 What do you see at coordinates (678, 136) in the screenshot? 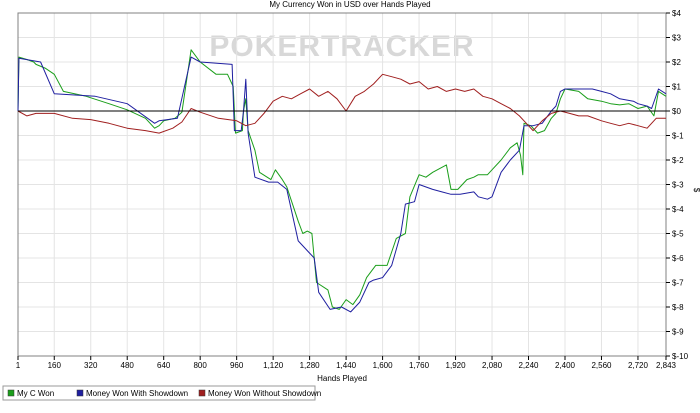
I see `y-tick-label: $-1` at bounding box center [678, 136].